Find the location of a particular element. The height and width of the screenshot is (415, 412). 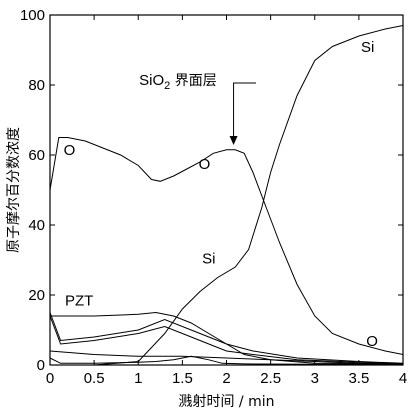

y-tick-label: 40 is located at coordinates (36, 225).